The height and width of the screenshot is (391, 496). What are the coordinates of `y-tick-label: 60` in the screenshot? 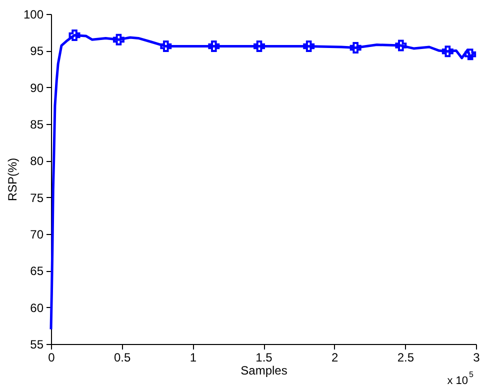 It's located at (37, 307).